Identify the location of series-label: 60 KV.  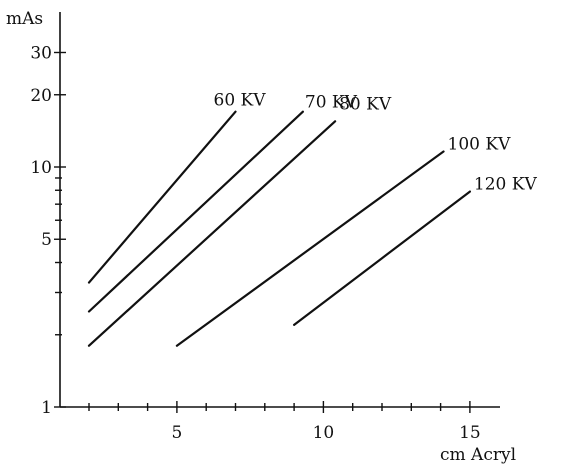
(240, 101).